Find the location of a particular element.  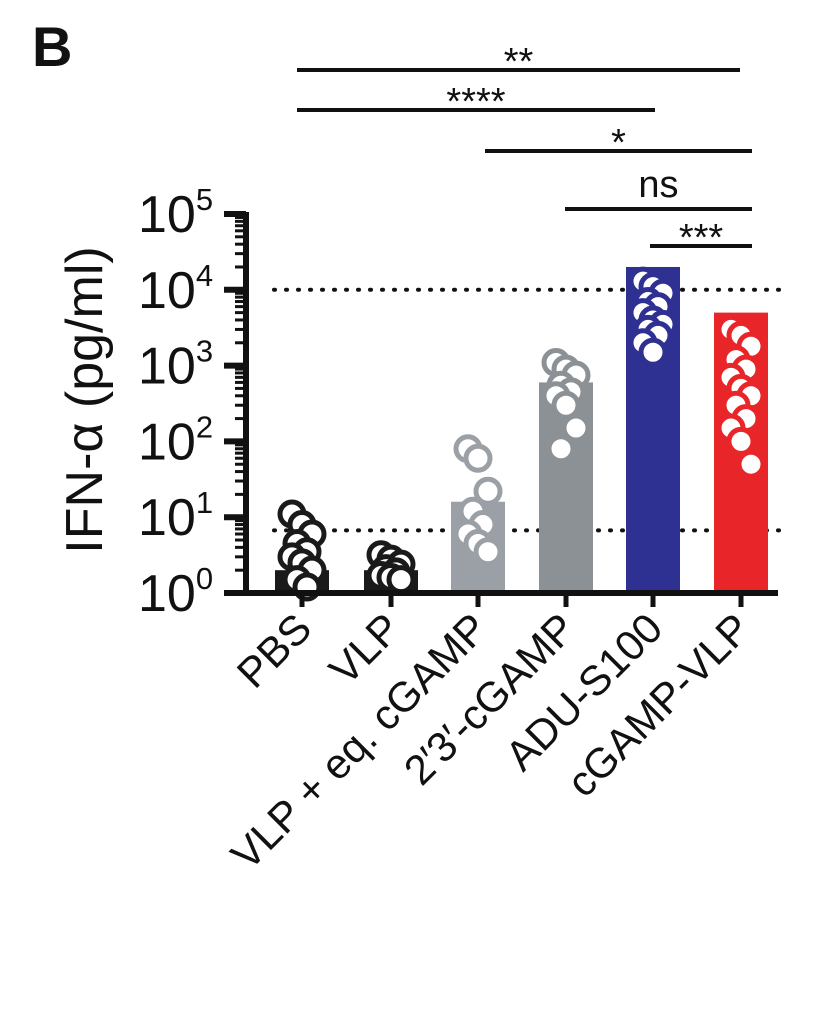

significance-brackets: *******ns*** is located at coordinates (524, 150).